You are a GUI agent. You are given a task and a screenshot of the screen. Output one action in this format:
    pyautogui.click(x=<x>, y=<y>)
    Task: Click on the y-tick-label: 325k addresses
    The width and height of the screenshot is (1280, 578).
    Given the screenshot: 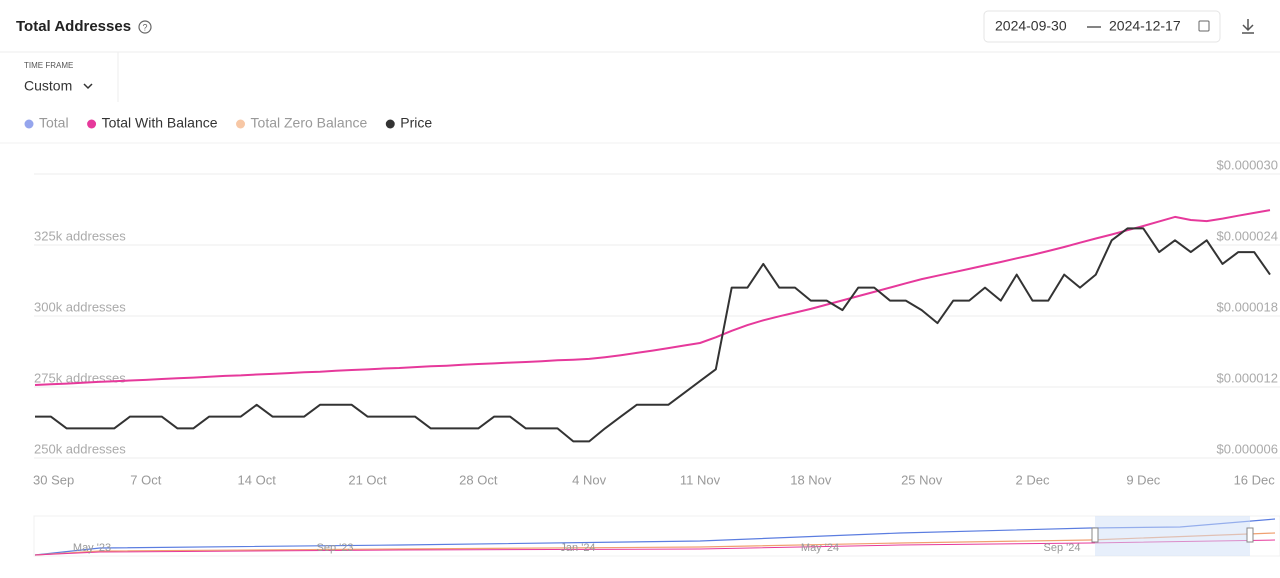 What is the action you would take?
    pyautogui.click(x=80, y=235)
    